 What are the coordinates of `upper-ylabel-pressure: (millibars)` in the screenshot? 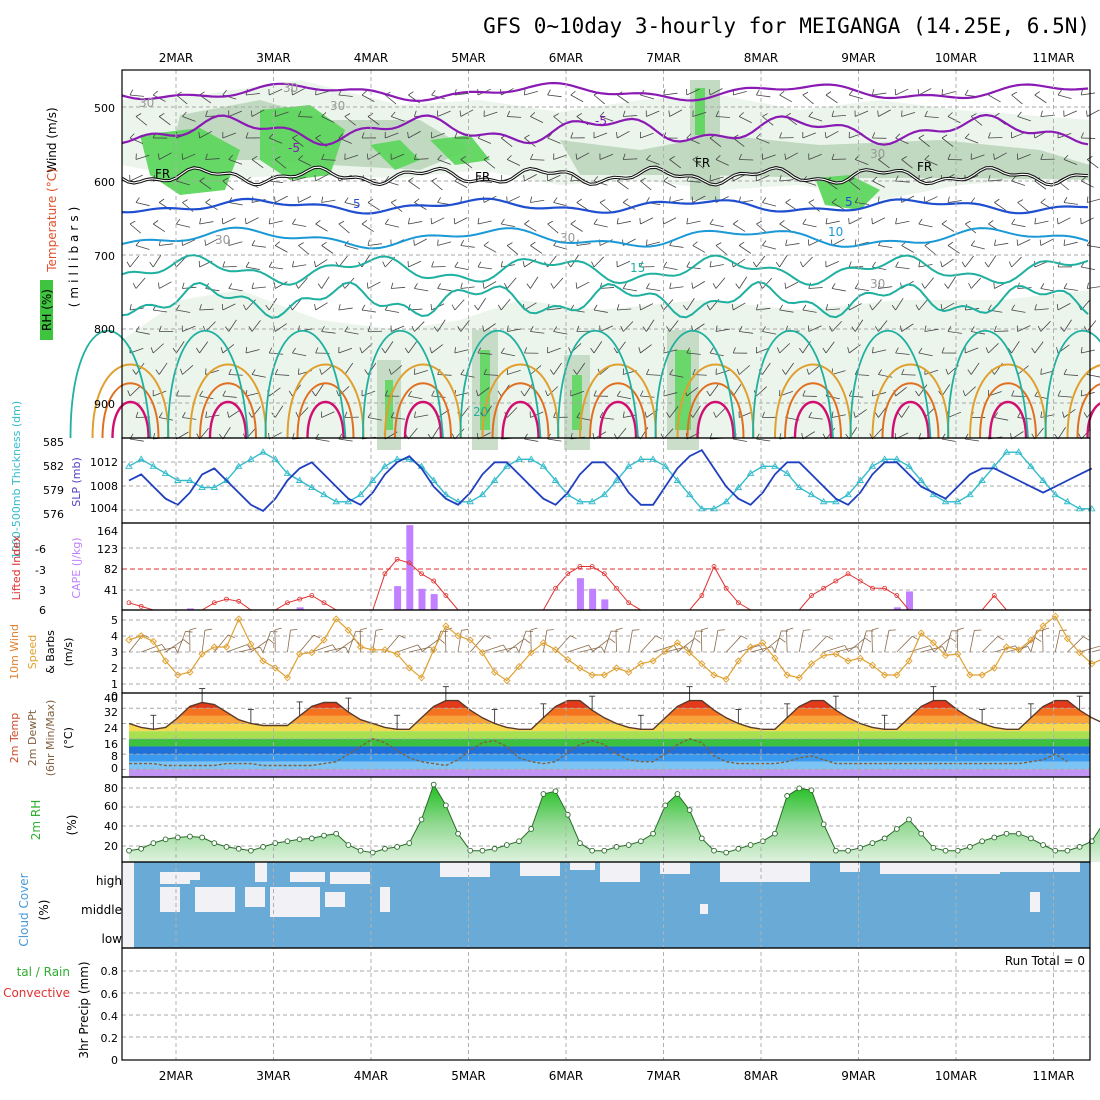 It's located at (74, 255).